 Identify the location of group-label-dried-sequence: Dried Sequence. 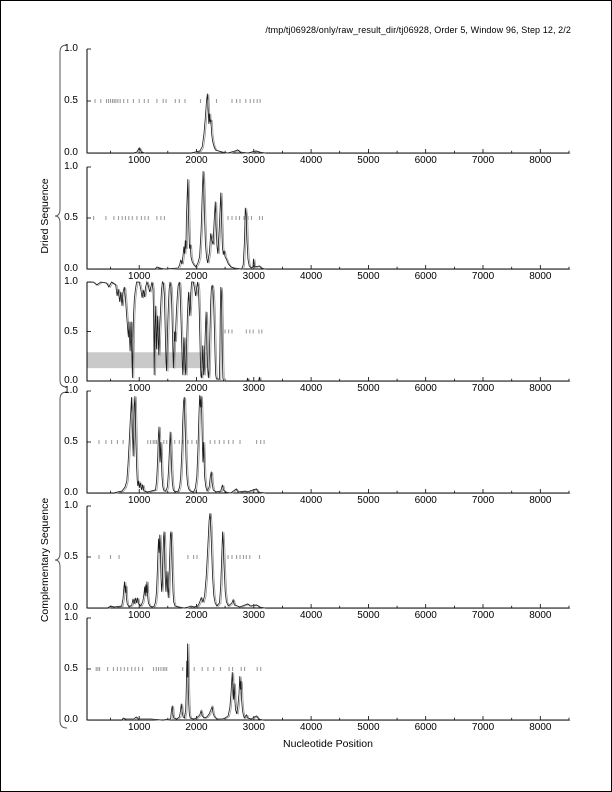
(45, 216).